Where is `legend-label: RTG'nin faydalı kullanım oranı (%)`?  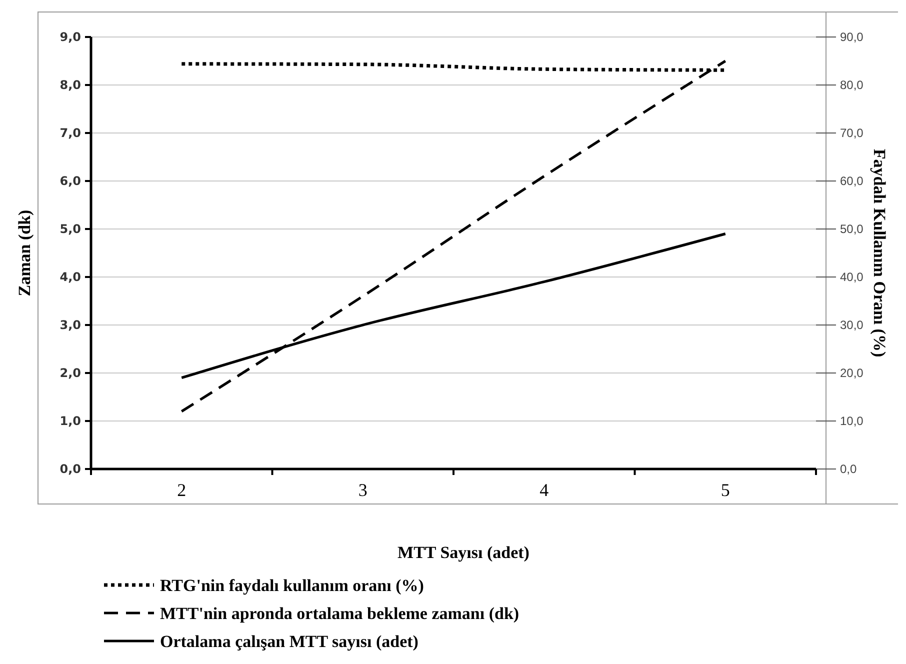 legend-label: RTG'nin faydalı kullanım oranı (%) is located at coordinates (292, 585).